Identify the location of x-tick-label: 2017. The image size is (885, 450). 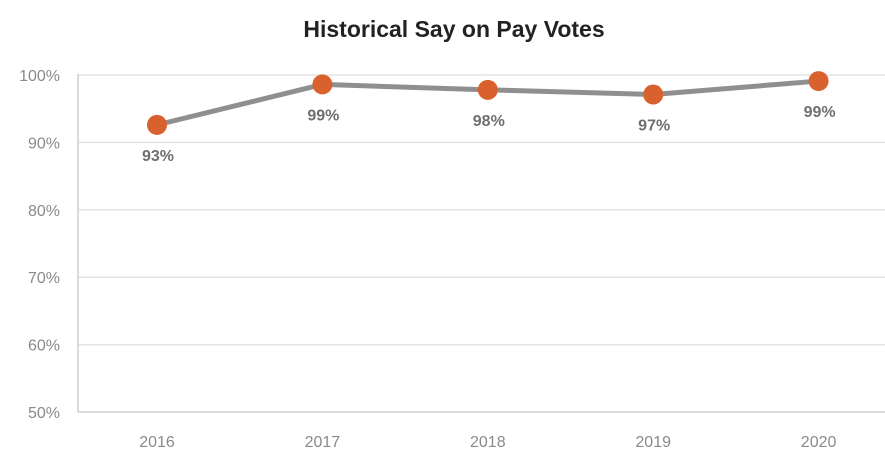
(323, 442).